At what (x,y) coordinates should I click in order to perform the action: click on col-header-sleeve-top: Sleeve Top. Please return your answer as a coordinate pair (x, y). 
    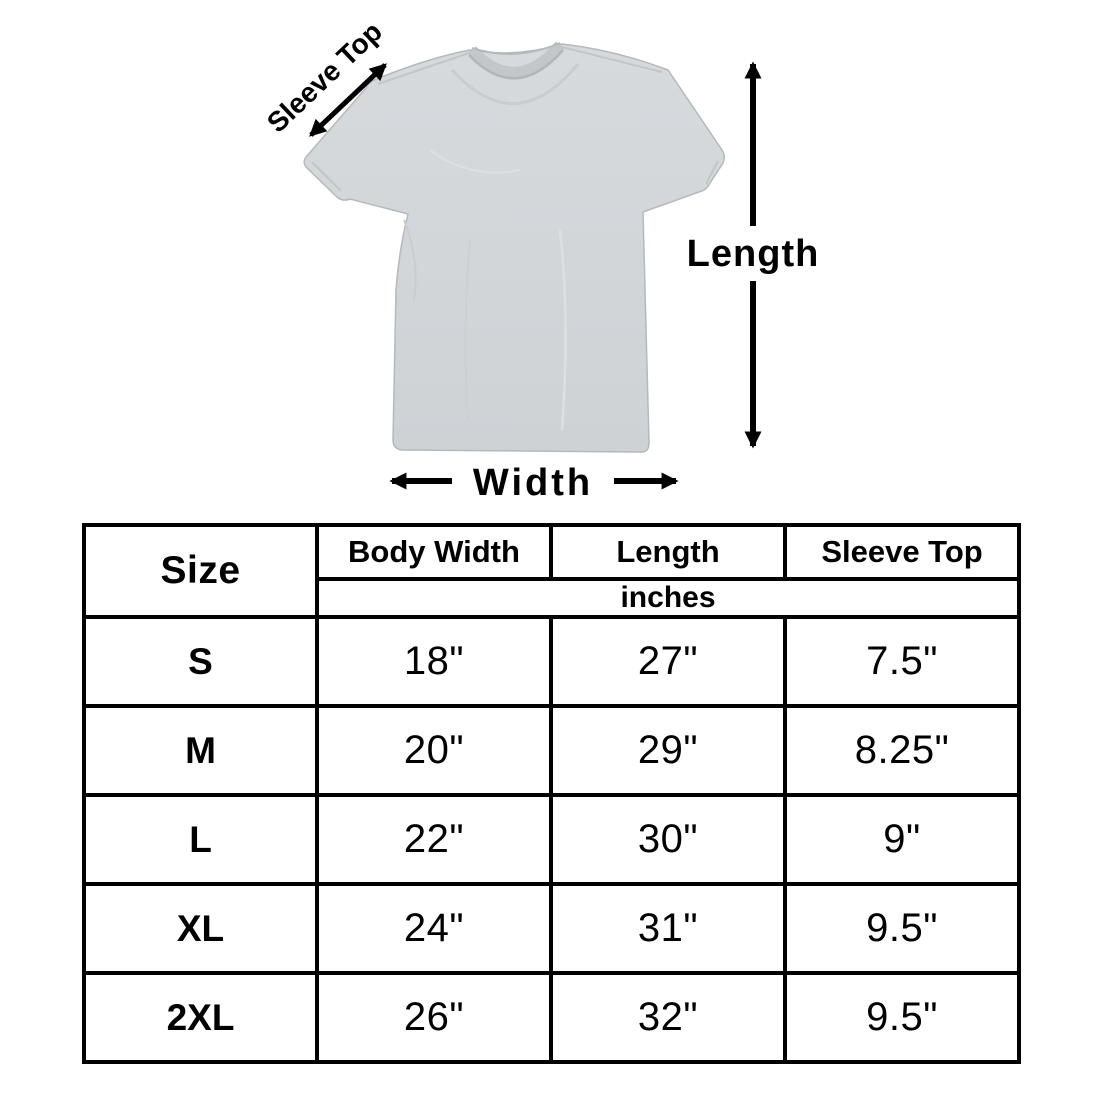
    Looking at the image, I should click on (902, 552).